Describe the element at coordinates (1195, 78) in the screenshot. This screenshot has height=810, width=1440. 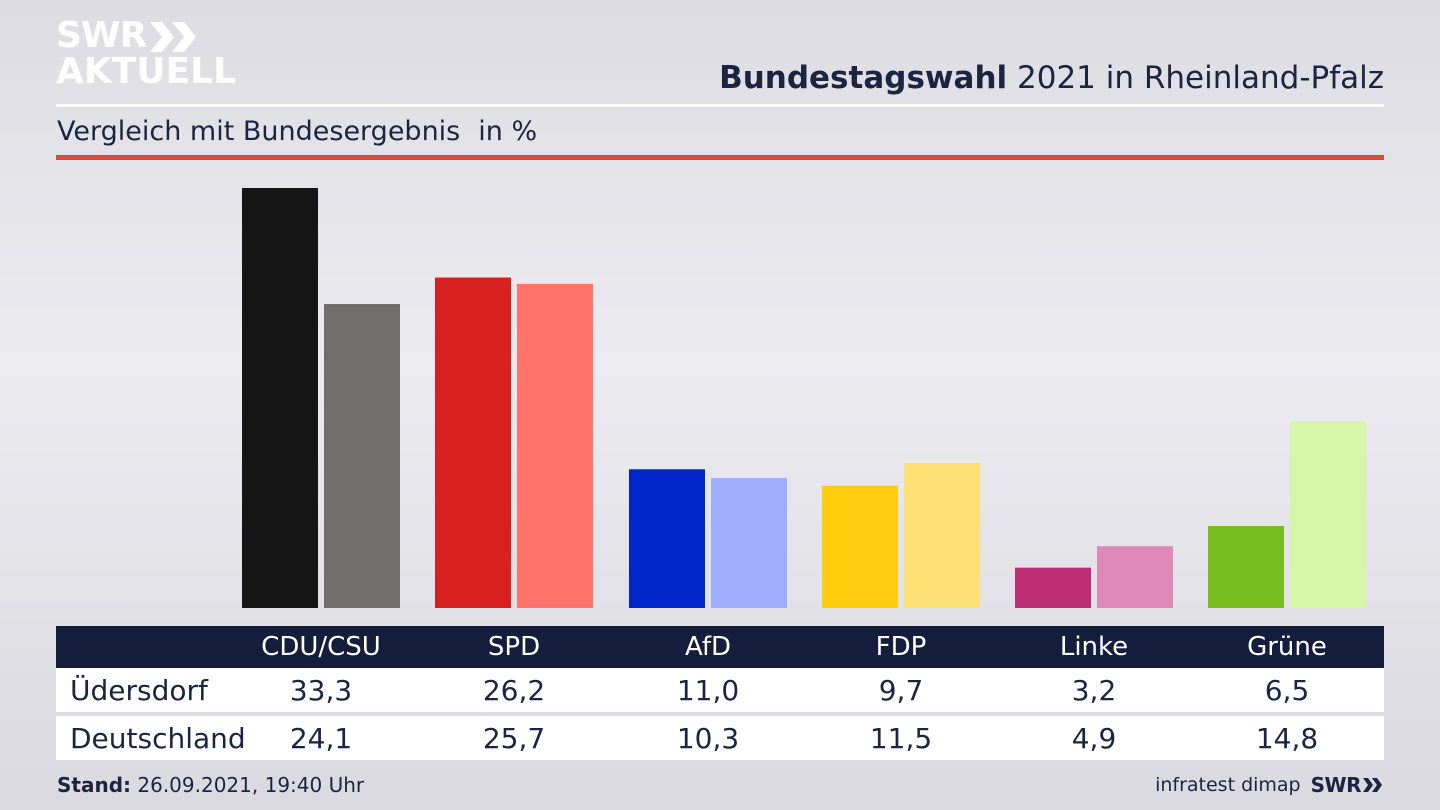
I see `title-rest: 2021 in Rheinland-Pfalz` at that location.